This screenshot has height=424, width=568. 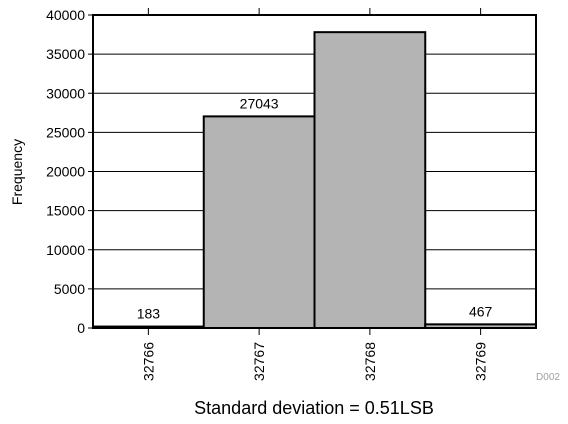 What do you see at coordinates (314, 408) in the screenshot?
I see `x-axis-title: Standard deviation = 0.51LSB` at bounding box center [314, 408].